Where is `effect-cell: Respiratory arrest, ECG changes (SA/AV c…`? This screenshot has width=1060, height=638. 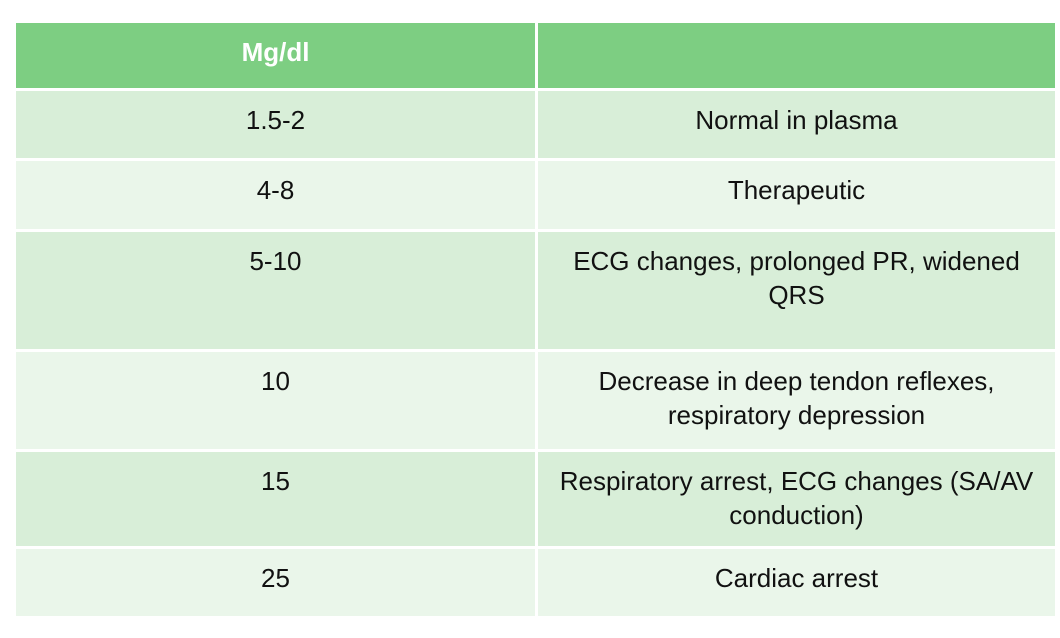
effect-cell: Respiratory arrest, ECG changes (SA/AV c… is located at coordinates (796, 499).